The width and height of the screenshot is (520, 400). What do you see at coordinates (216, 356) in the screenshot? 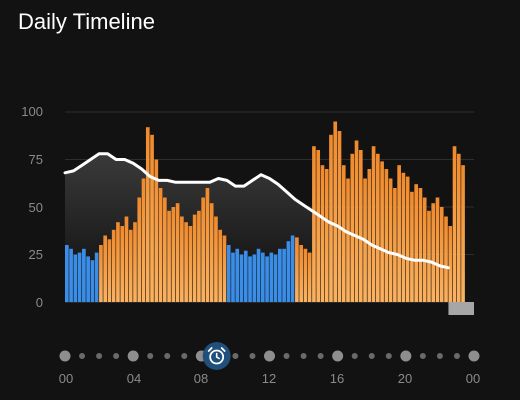
I see `alarm-clock-icon` at bounding box center [216, 356].